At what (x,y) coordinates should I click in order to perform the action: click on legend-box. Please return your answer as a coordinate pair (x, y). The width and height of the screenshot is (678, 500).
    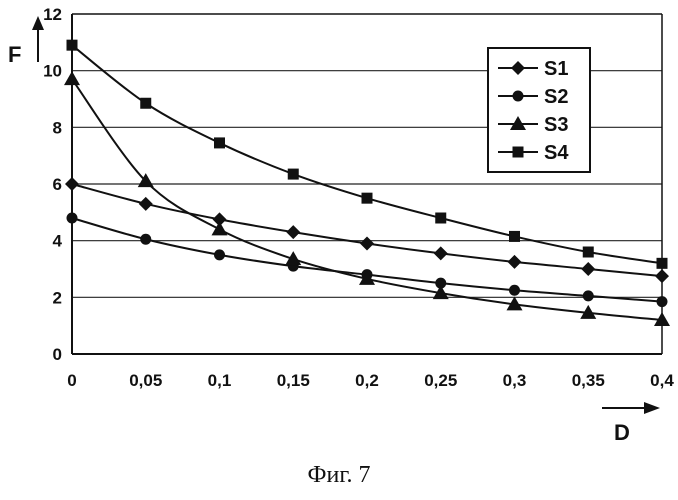
    Looking at the image, I should click on (539, 110).